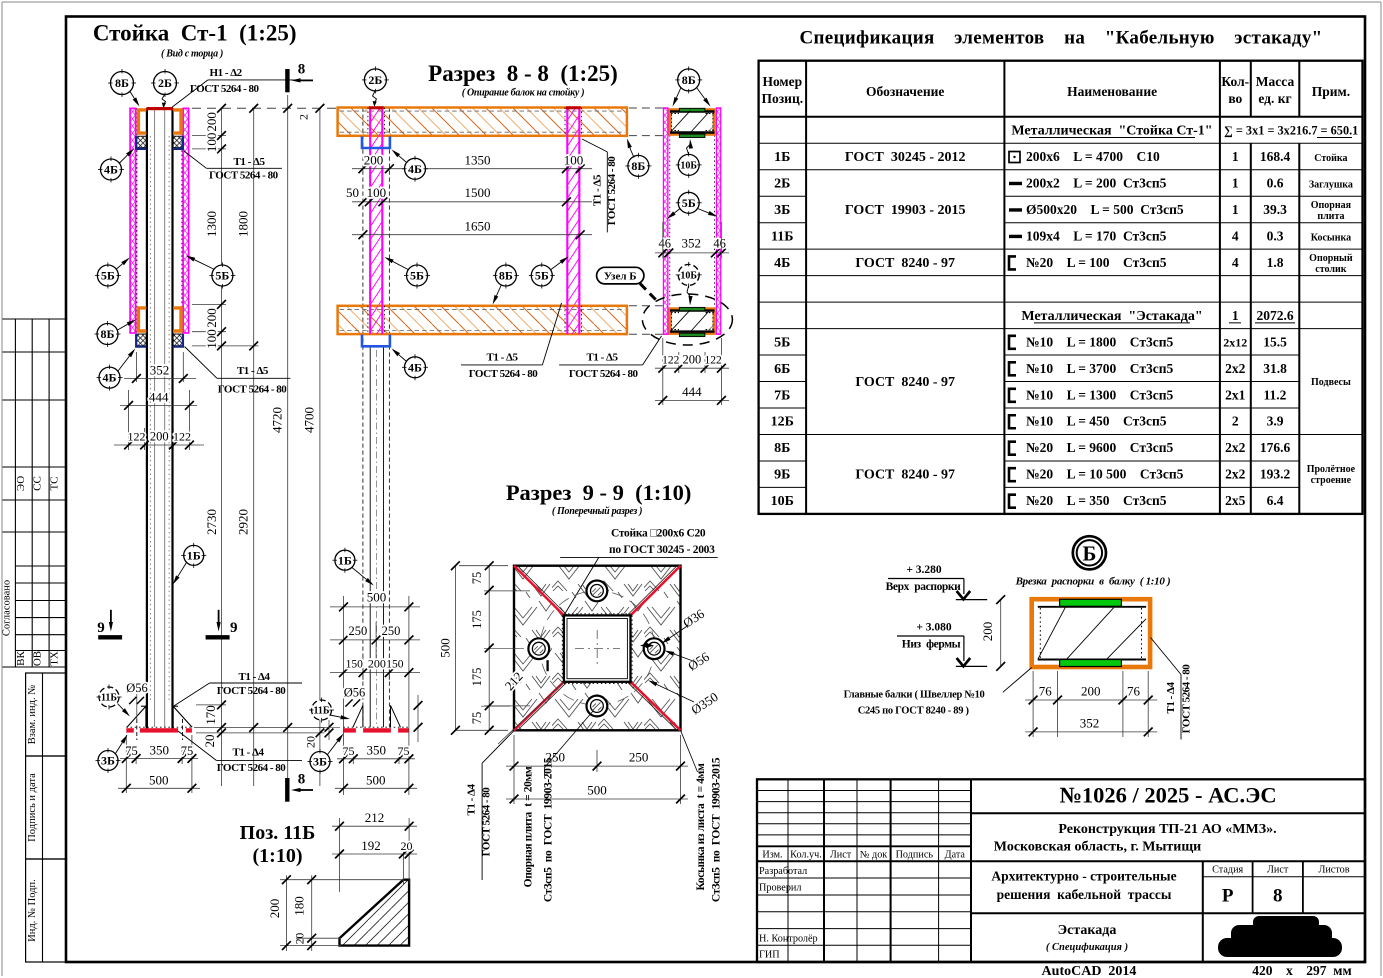 The width and height of the screenshot is (1383, 978). Describe the element at coordinates (1111, 316) in the screenshot. I see `svg-text: Металлическая "Эстакада"` at that location.